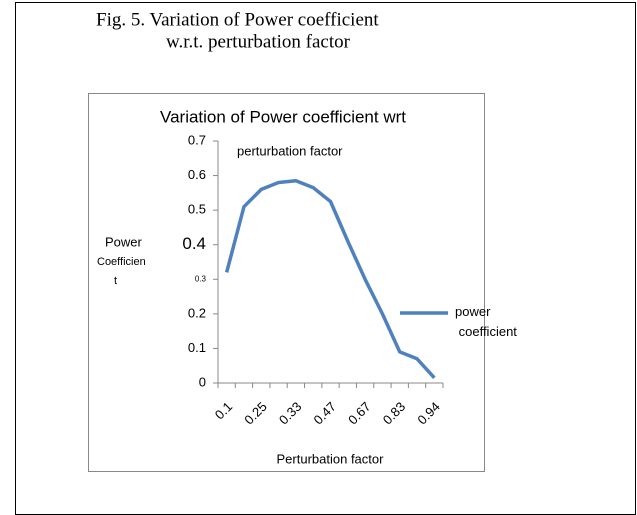 The image size is (637, 515). What do you see at coordinates (325, 413) in the screenshot?
I see `x-tick-label: 0.47` at bounding box center [325, 413].